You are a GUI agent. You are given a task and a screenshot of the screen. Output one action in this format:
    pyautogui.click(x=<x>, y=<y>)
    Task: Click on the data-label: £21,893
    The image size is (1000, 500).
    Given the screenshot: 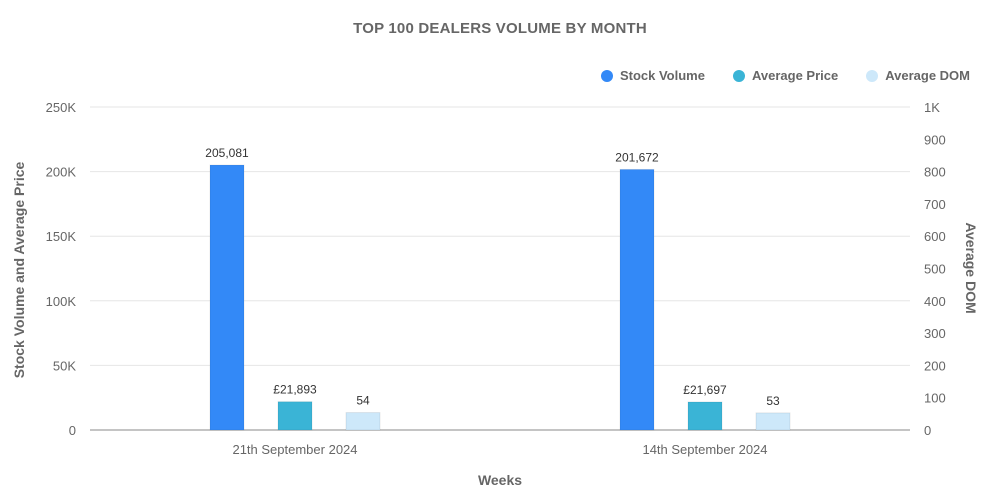 What is the action you would take?
    pyautogui.click(x=295, y=390)
    